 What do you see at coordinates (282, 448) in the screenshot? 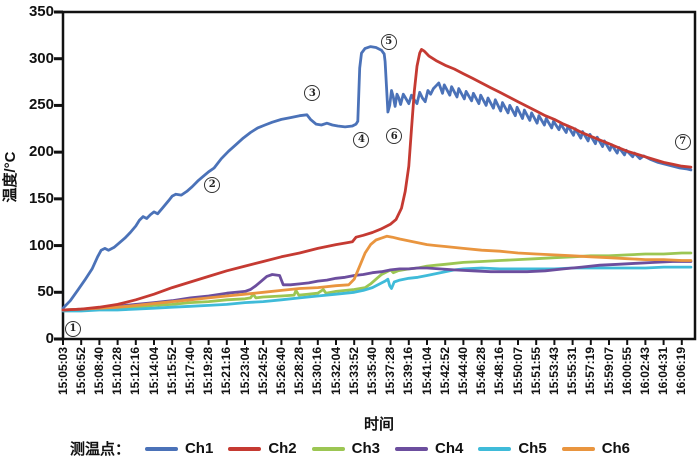
I see `legend-label-ch2: Ch2` at bounding box center [282, 448].